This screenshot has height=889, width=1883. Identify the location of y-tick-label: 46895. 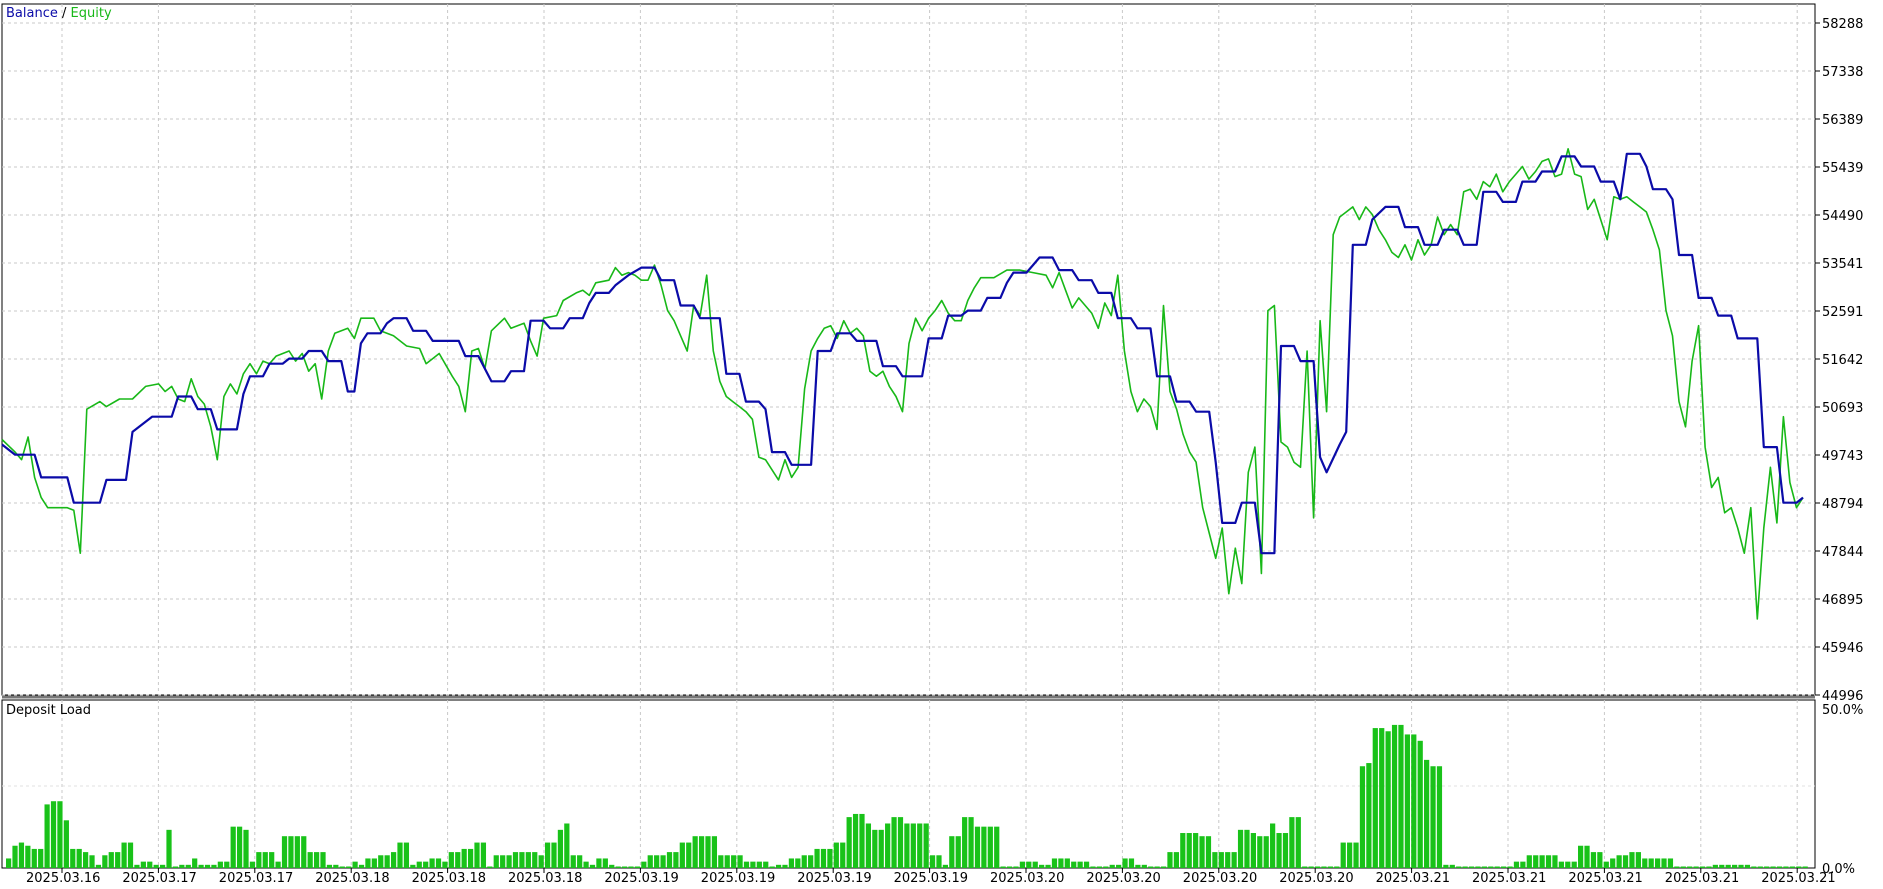
(1842, 600).